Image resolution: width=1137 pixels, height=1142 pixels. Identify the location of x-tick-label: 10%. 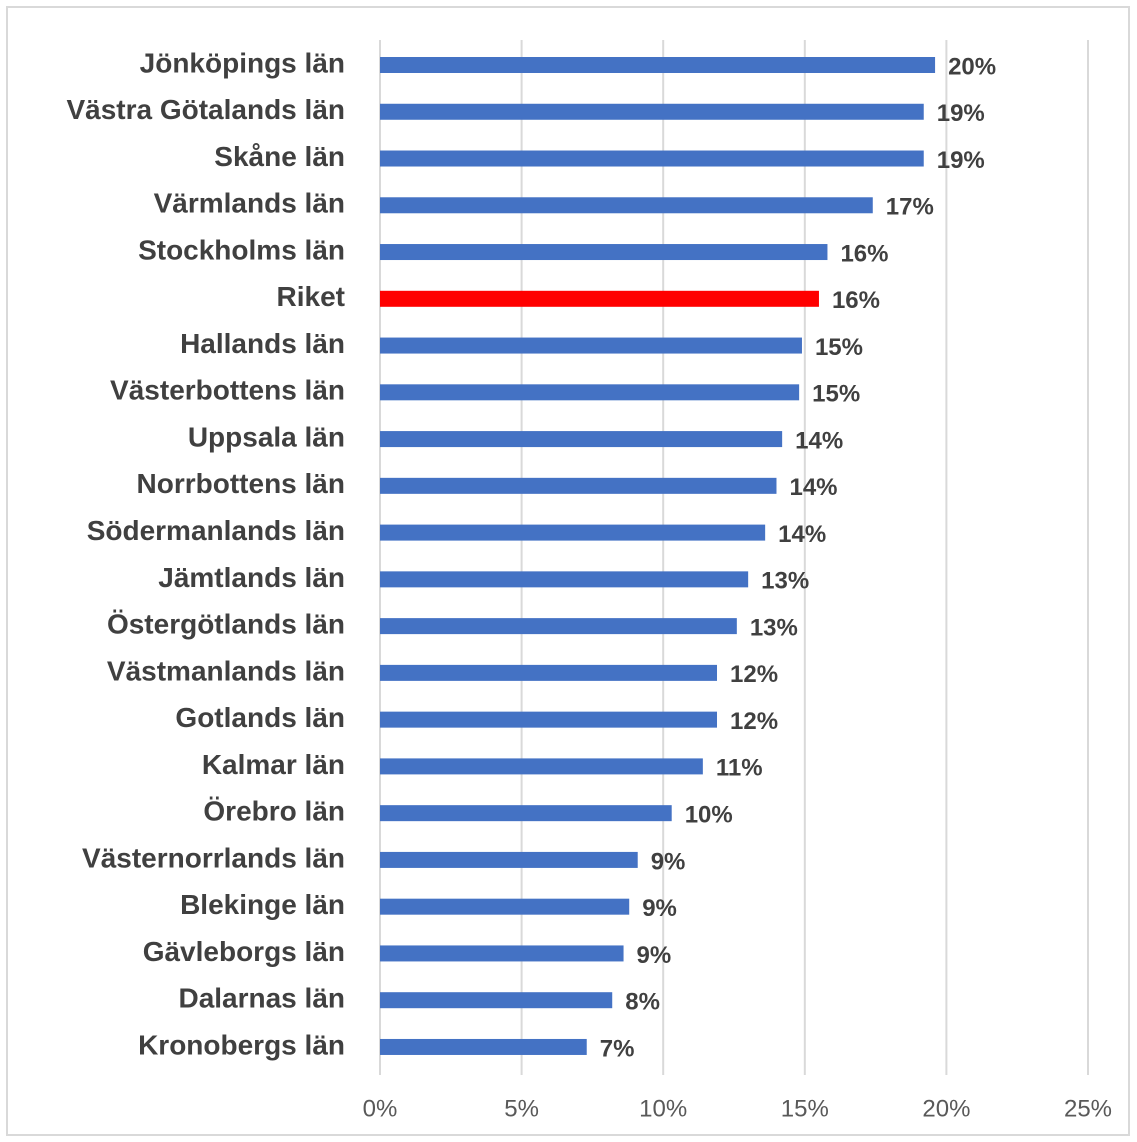
(663, 1108).